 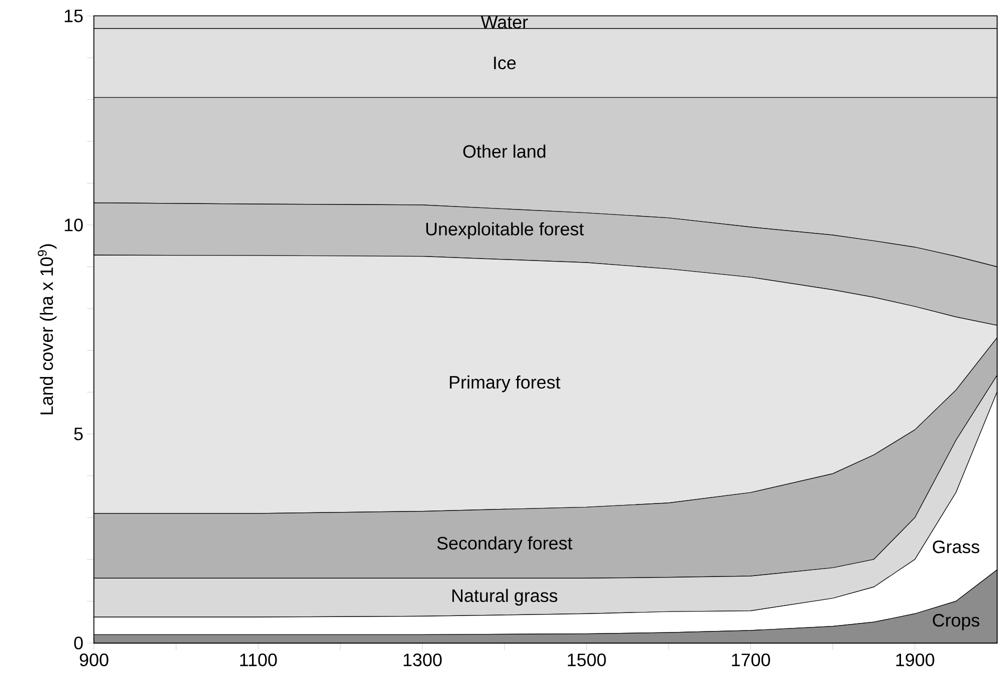 What do you see at coordinates (94, 660) in the screenshot?
I see `x-tick-label: 900` at bounding box center [94, 660].